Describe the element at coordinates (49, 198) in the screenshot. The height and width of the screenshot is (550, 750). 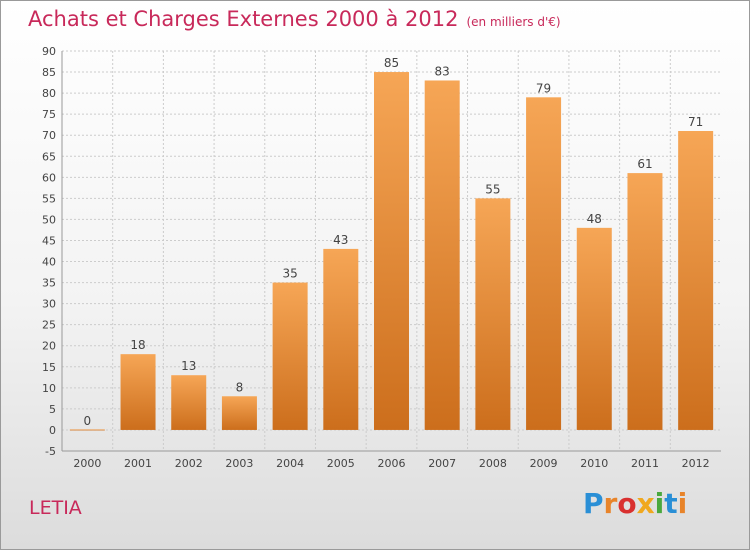
I see `y-tick-label: 55` at that location.